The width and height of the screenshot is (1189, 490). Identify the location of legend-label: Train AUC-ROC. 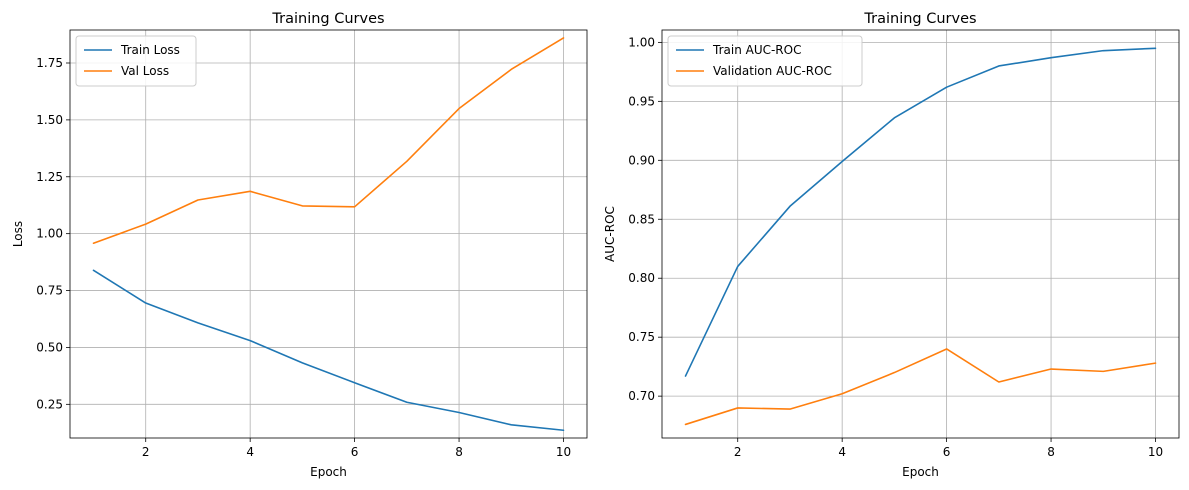
(756, 50).